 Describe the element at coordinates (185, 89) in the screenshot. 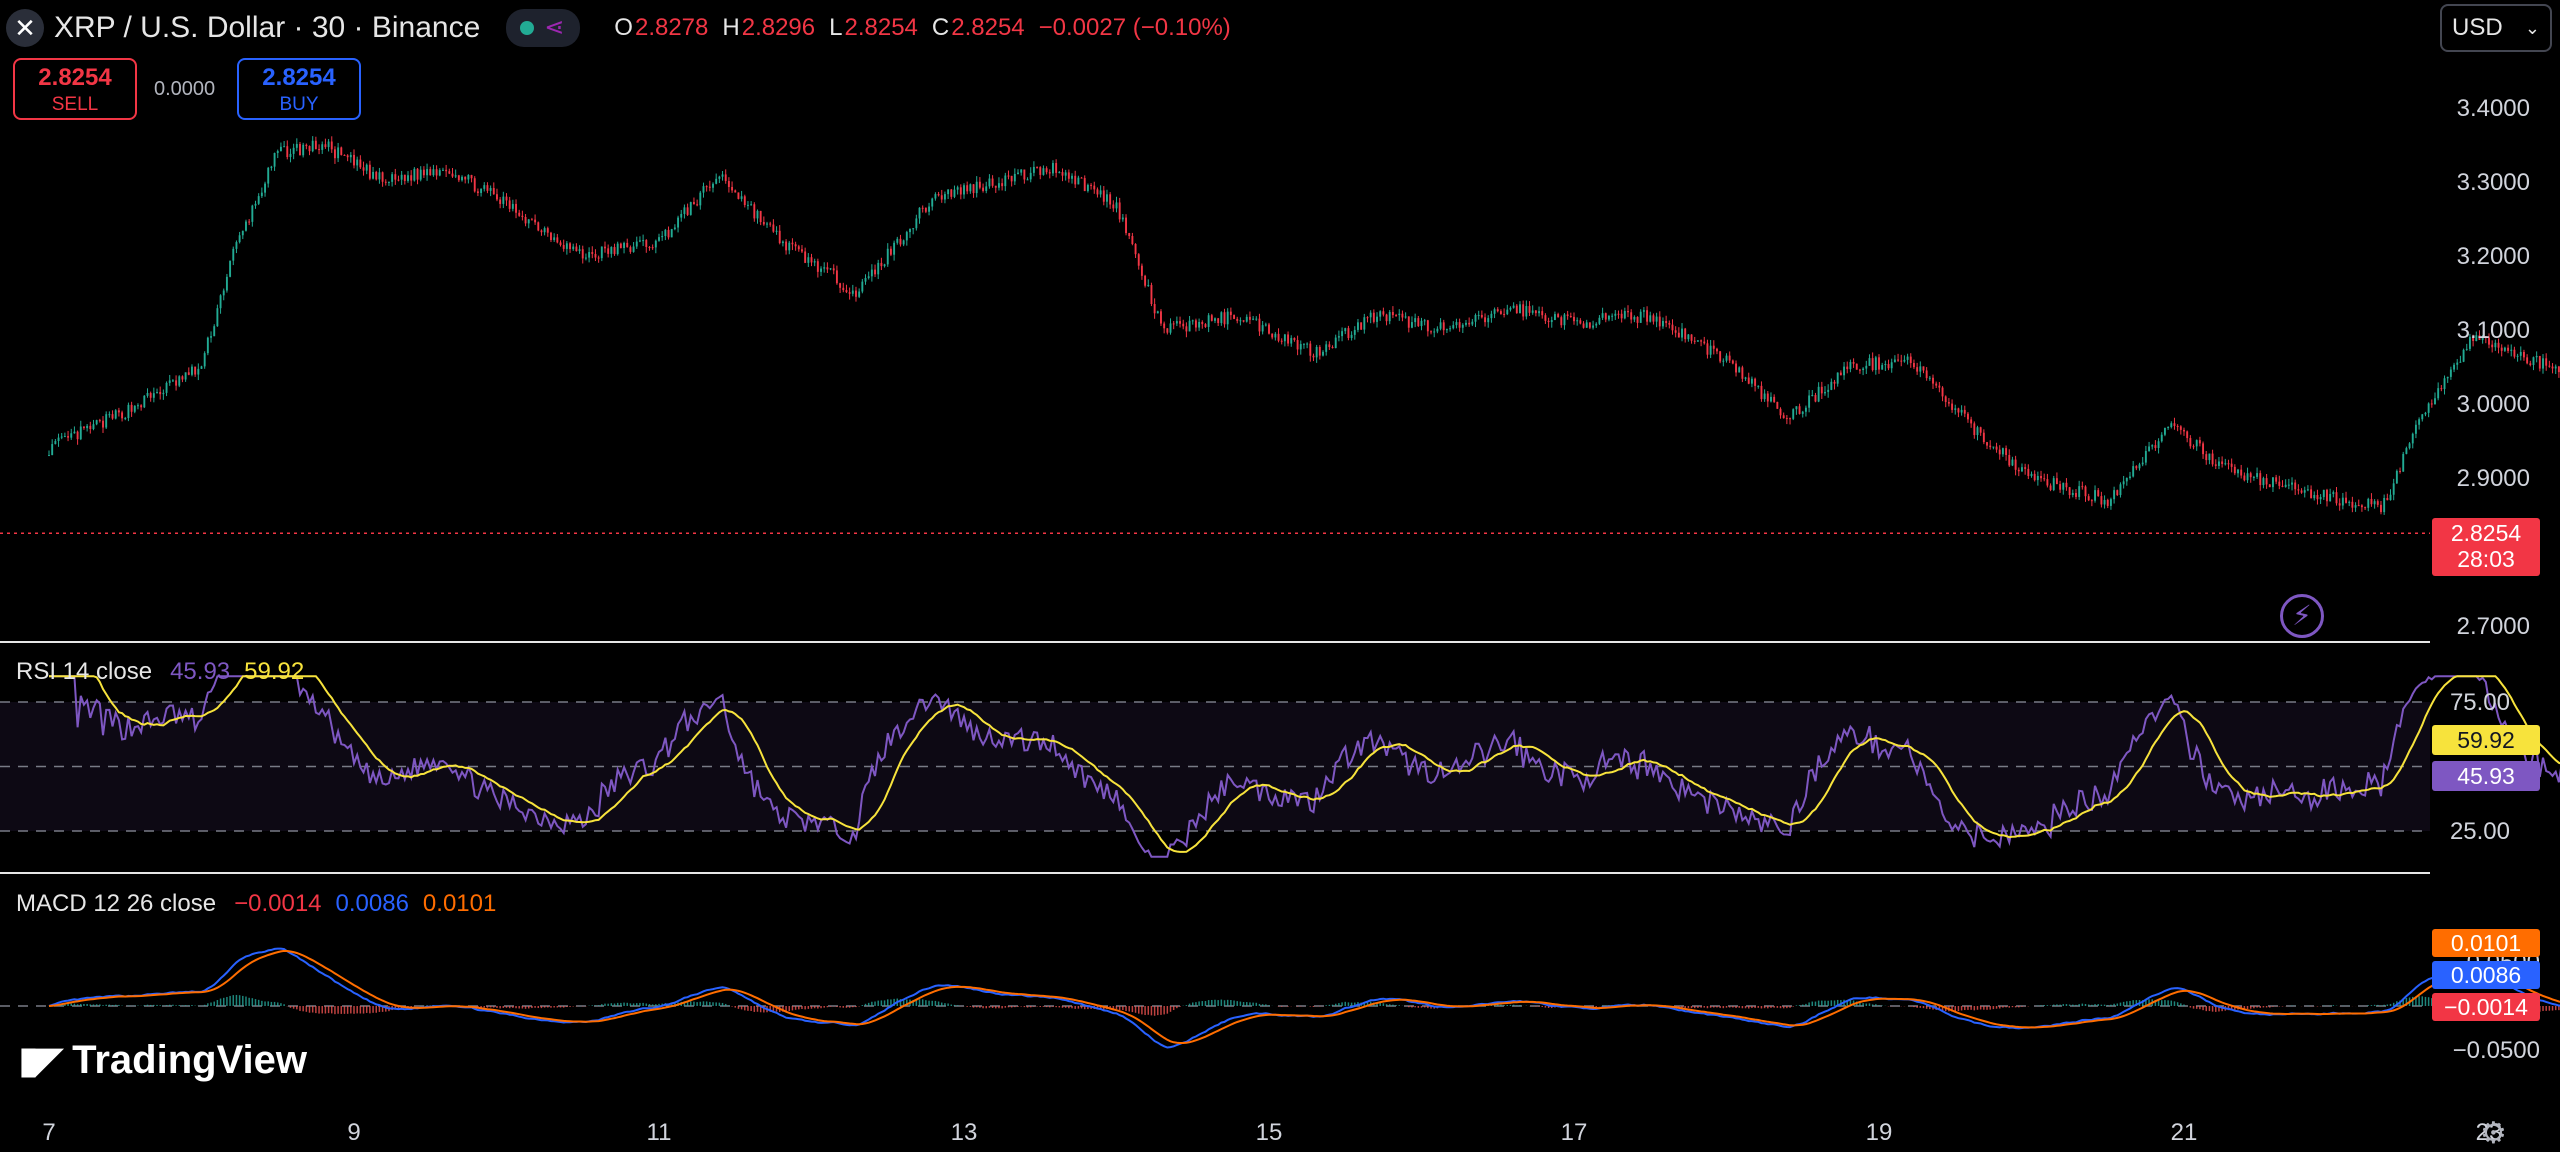

I see `spread-value: 0.0000` at that location.